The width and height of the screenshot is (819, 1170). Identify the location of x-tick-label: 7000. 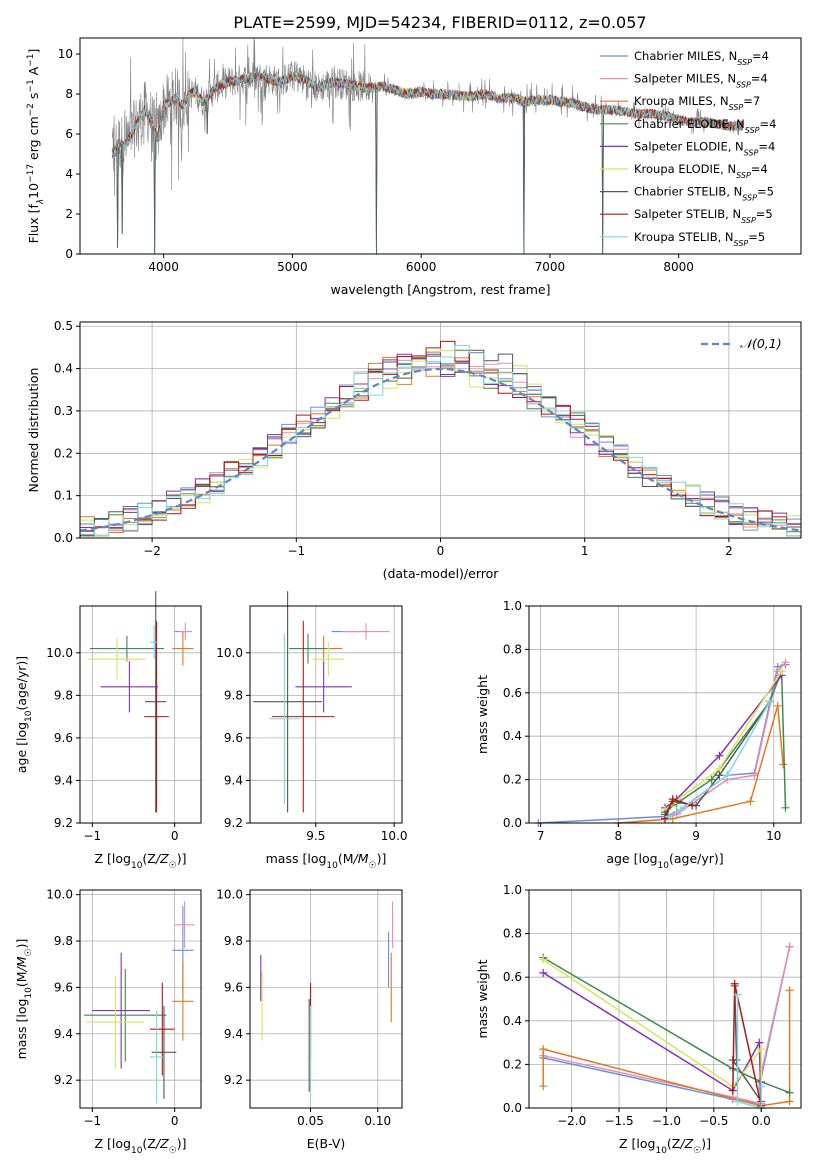
(550, 267).